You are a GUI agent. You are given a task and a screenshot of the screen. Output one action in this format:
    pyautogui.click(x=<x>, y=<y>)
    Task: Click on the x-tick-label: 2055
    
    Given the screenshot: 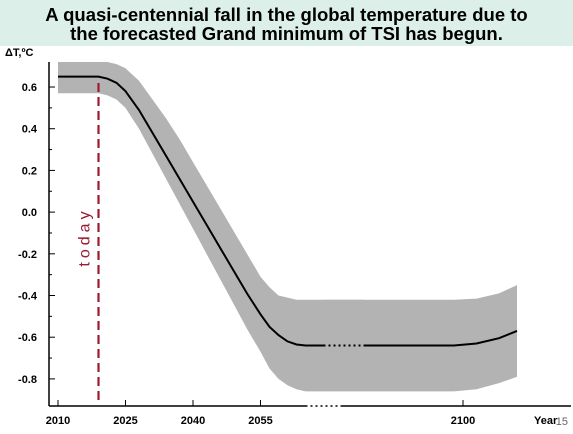 What is the action you would take?
    pyautogui.click(x=260, y=421)
    